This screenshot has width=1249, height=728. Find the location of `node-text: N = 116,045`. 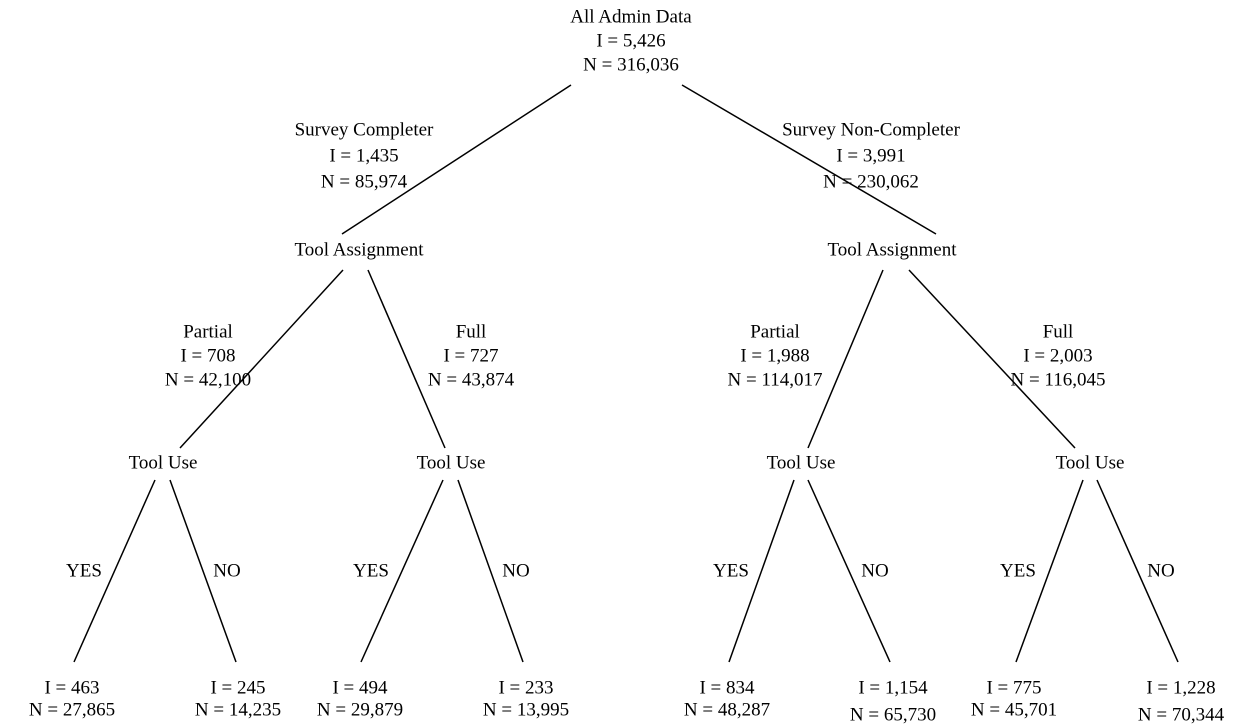

node-text: N = 116,045 is located at coordinates (1058, 379).